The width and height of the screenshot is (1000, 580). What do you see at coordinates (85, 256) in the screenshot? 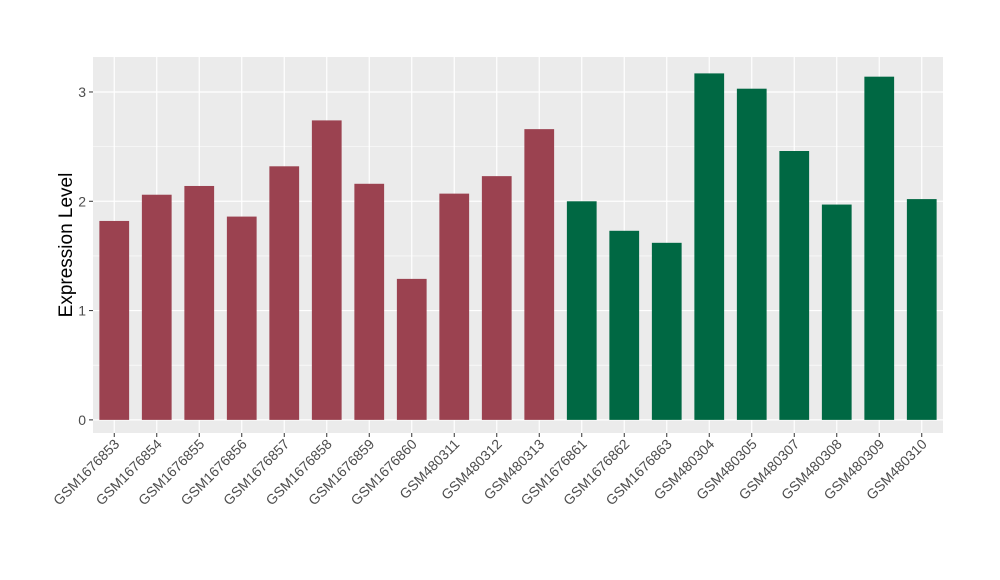
I see `y-axis: 0 1 2 3` at bounding box center [85, 256].